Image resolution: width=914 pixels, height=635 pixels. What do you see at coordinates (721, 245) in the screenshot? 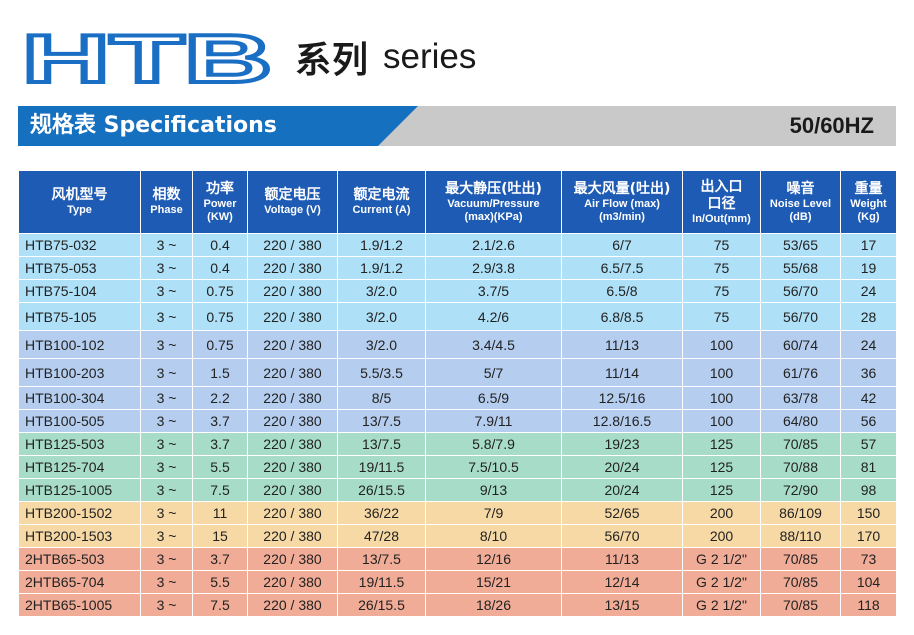
I see `cell-inout: 75` at bounding box center [721, 245].